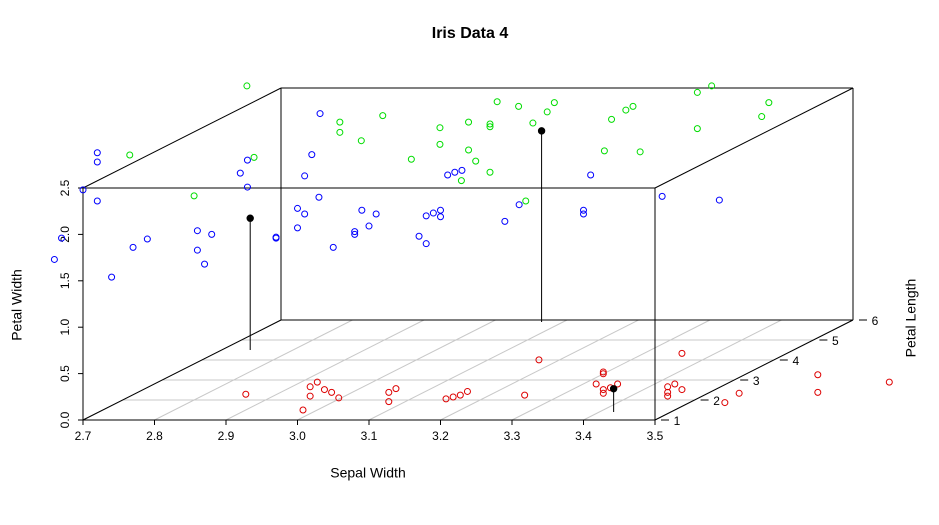  I want to click on x-tick-label: 3.1, so click(369, 436).